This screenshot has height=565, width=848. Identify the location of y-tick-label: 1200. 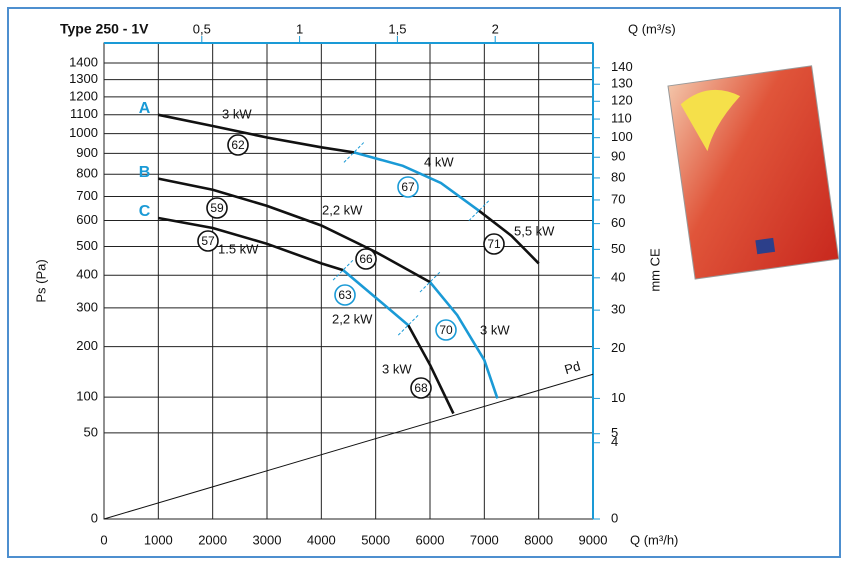
(83, 95).